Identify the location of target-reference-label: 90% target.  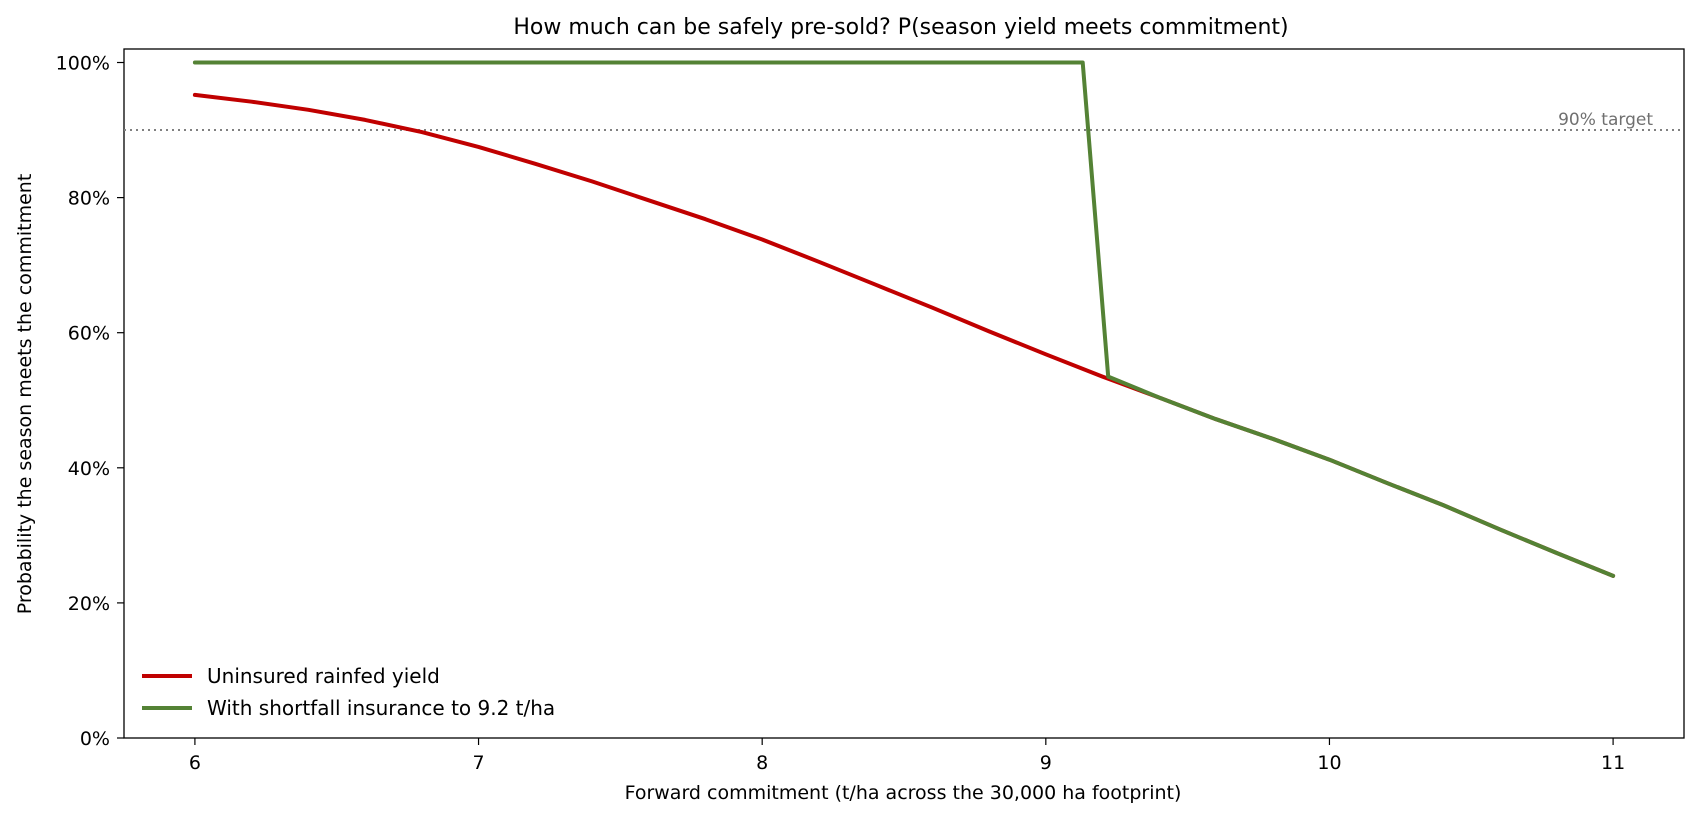
(1605, 120).